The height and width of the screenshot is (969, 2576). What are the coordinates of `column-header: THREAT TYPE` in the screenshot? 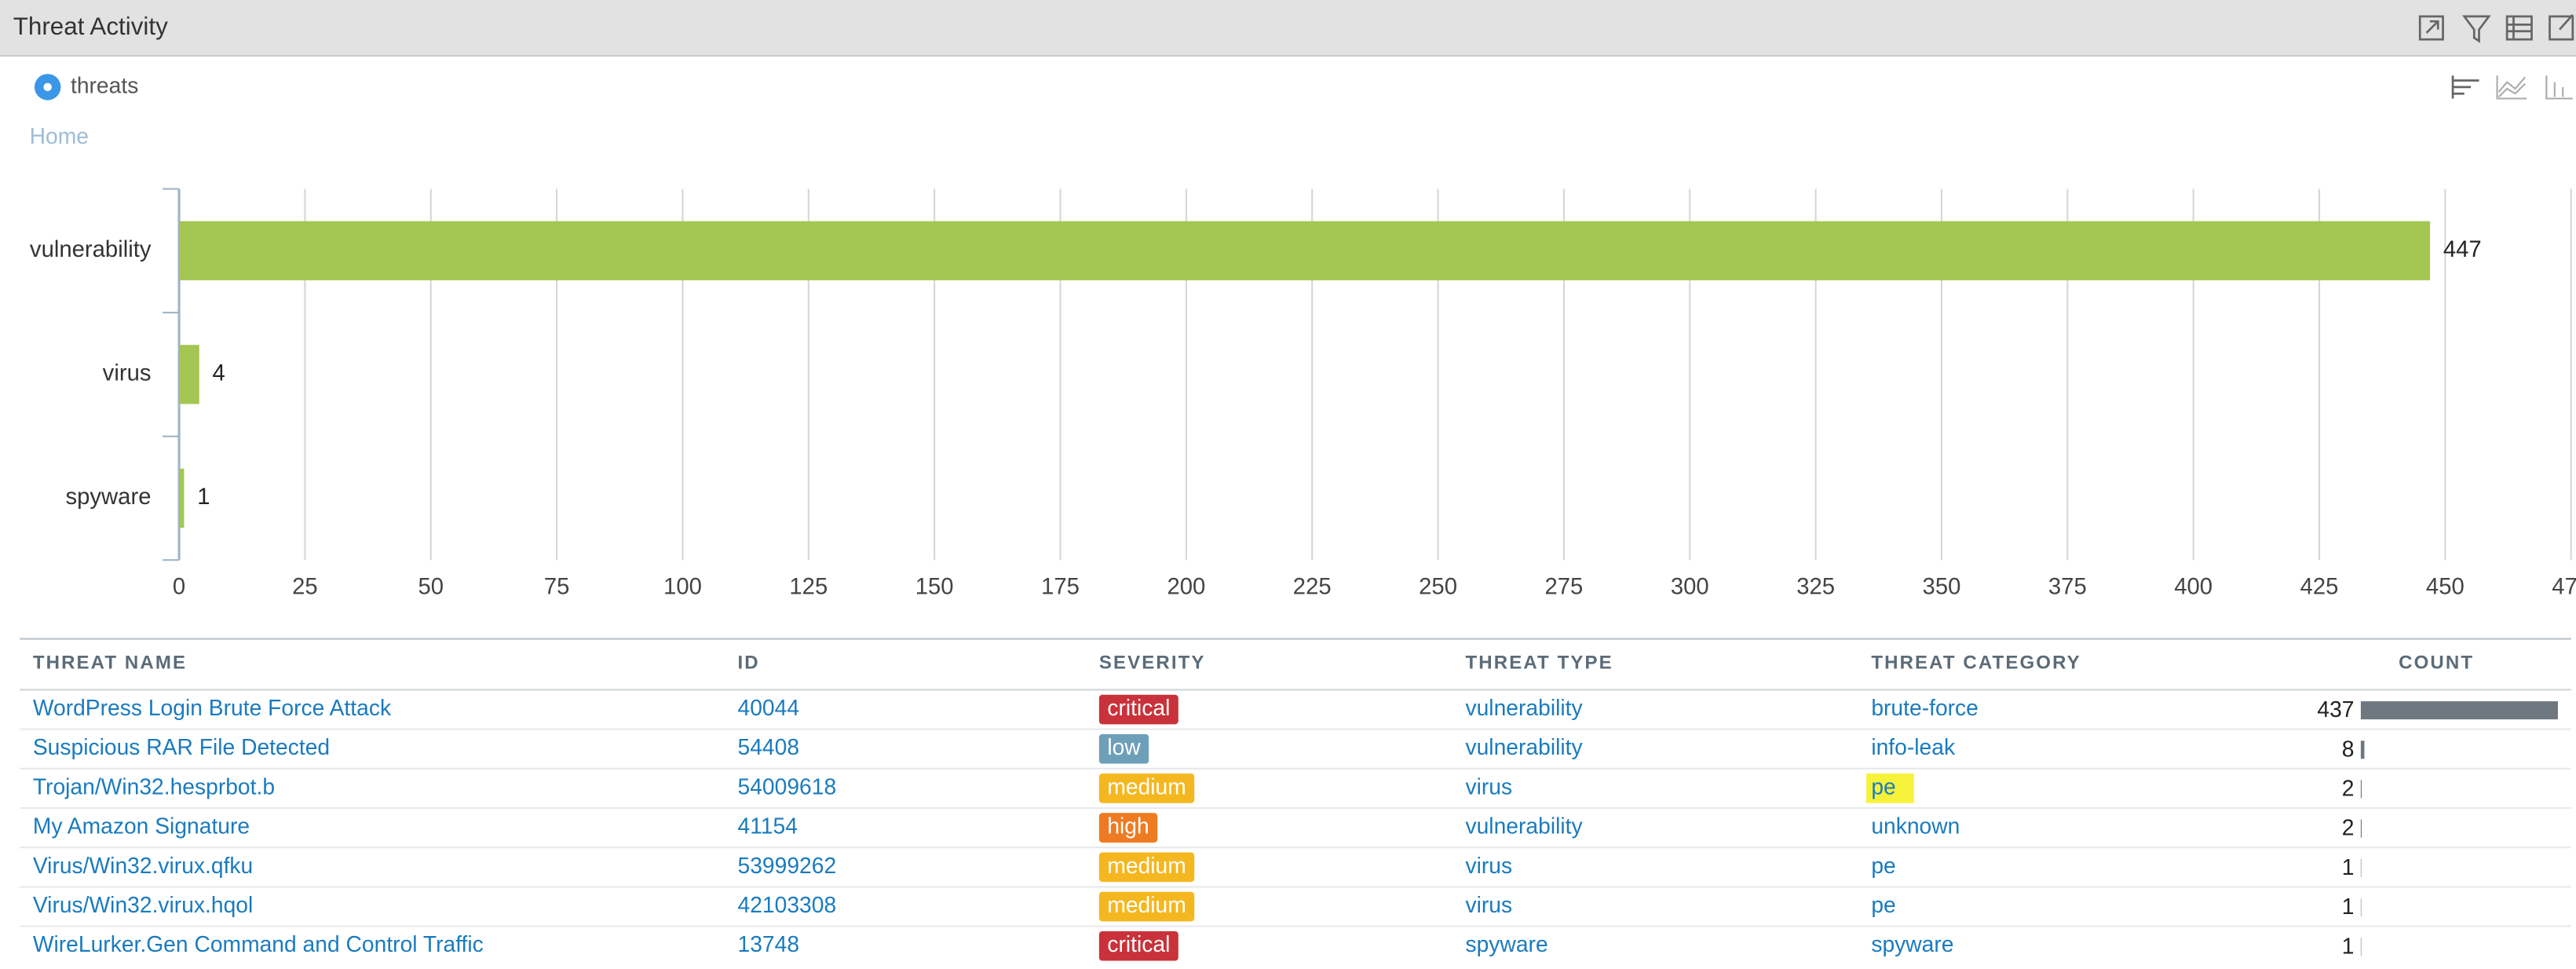 It's located at (1539, 662).